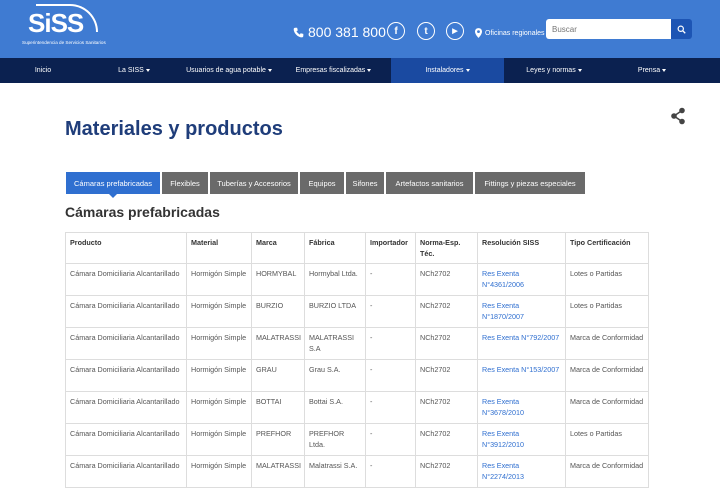 The height and width of the screenshot is (492, 720). What do you see at coordinates (322, 183) in the screenshot?
I see `tab-equipos: Equipos` at bounding box center [322, 183].